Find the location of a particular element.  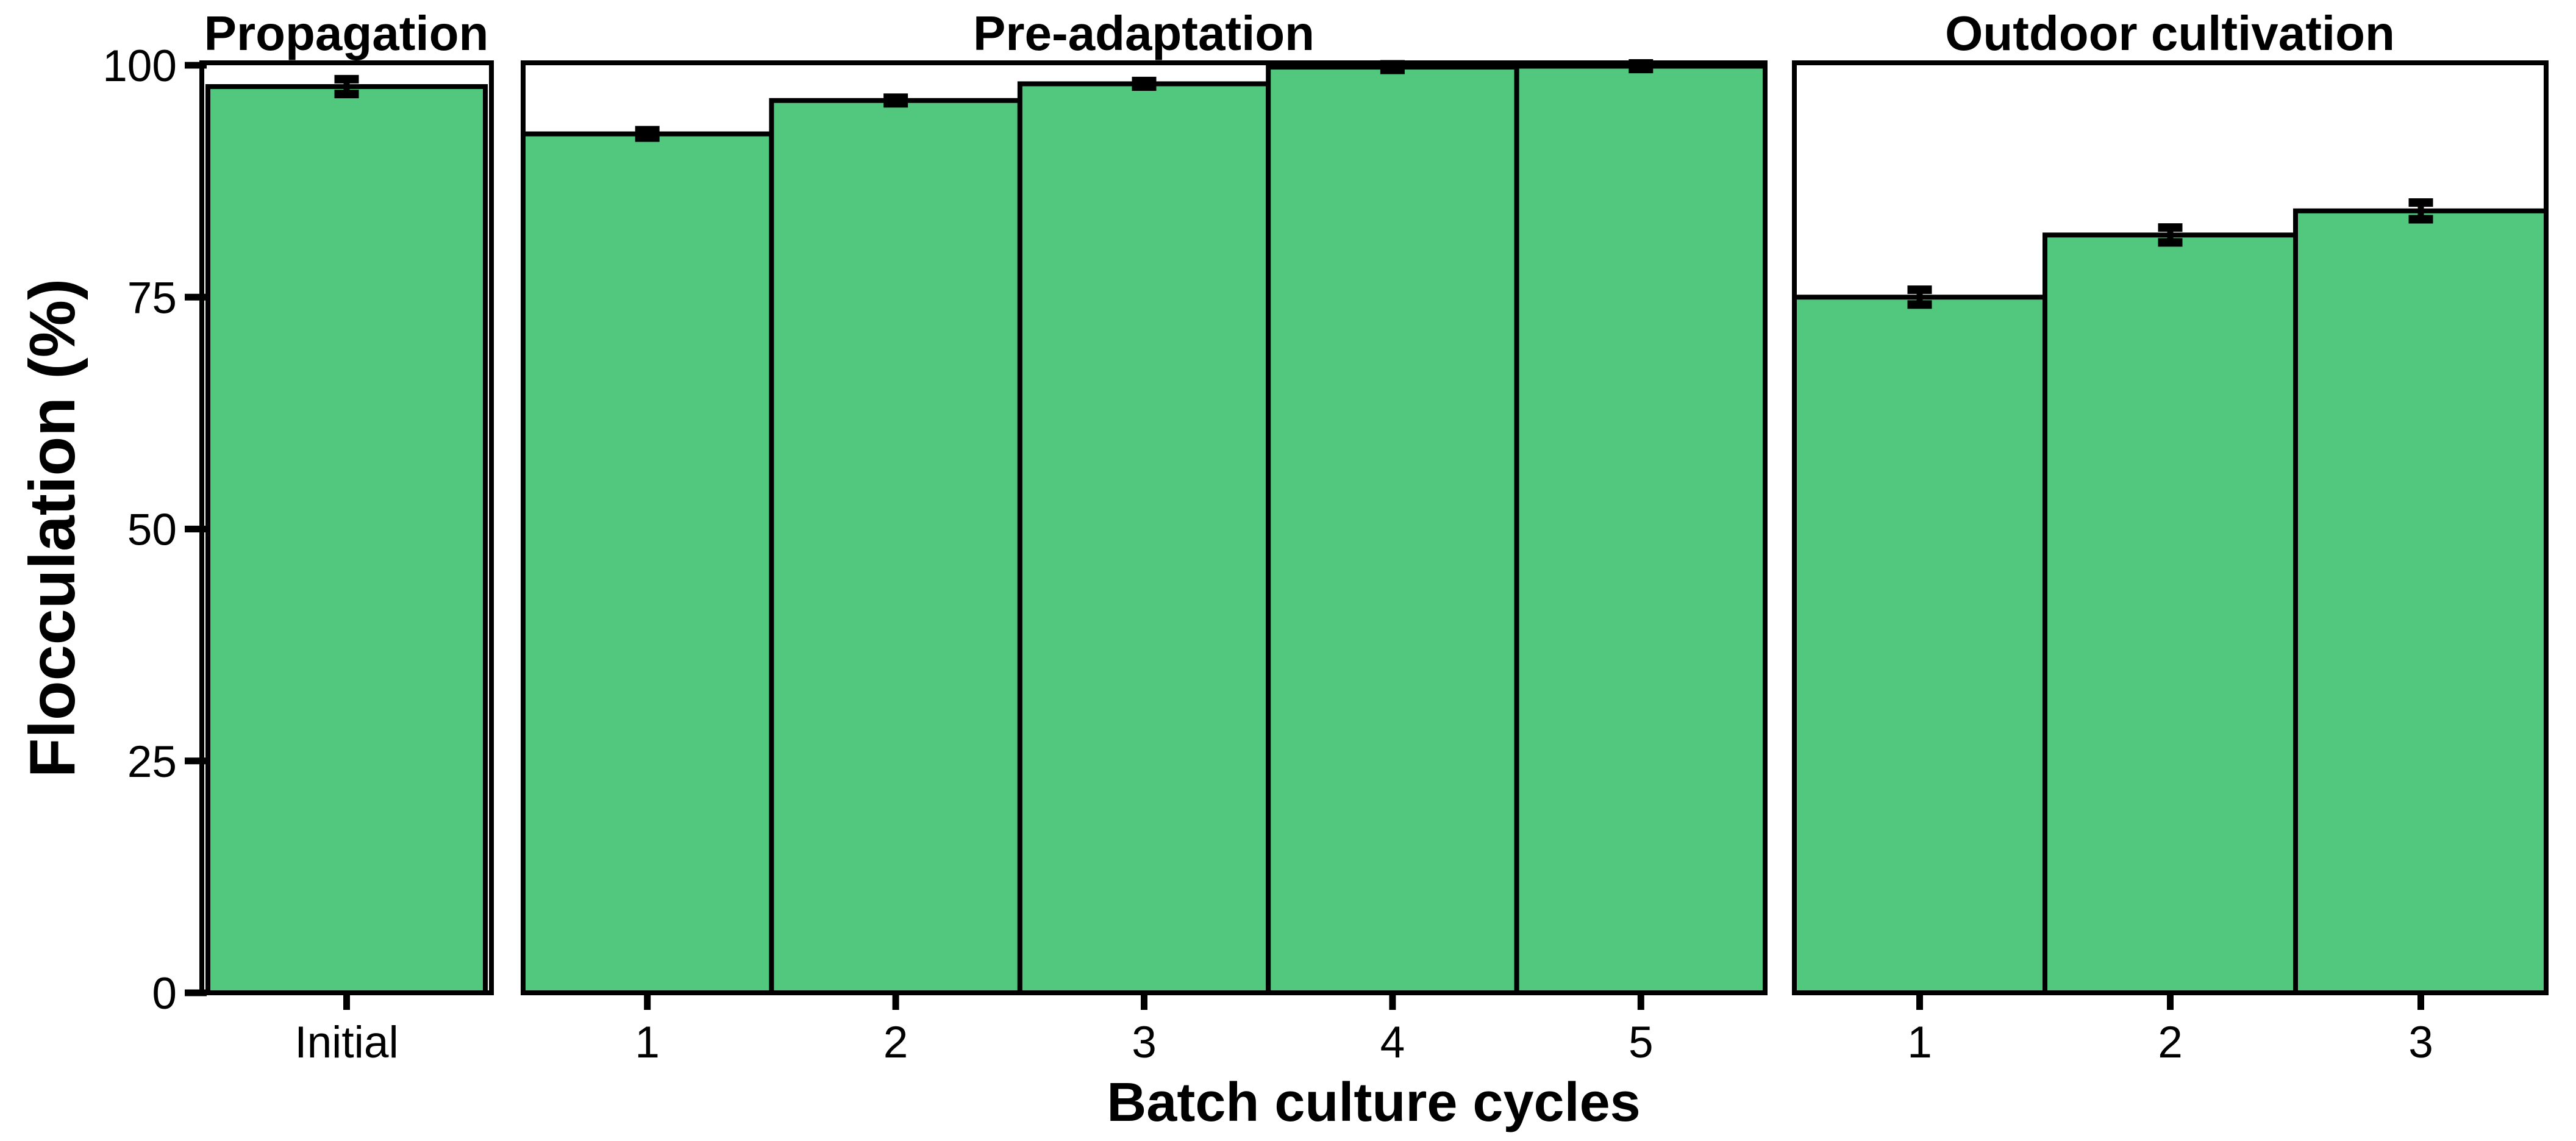

y-tick-label-75: 75 is located at coordinates (152, 298).